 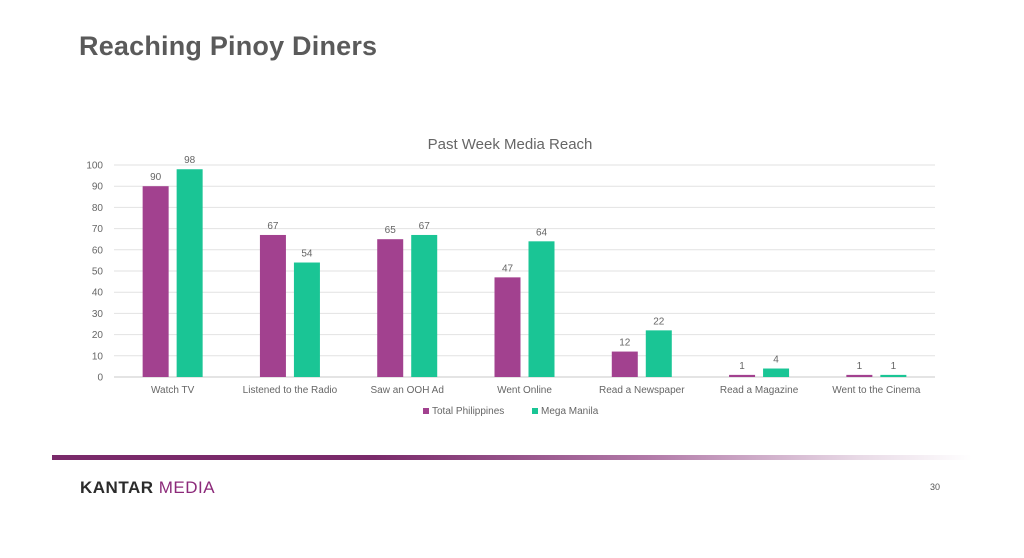 What do you see at coordinates (407, 390) in the screenshot?
I see `x-tick-label: Saw an OOH Ad` at bounding box center [407, 390].